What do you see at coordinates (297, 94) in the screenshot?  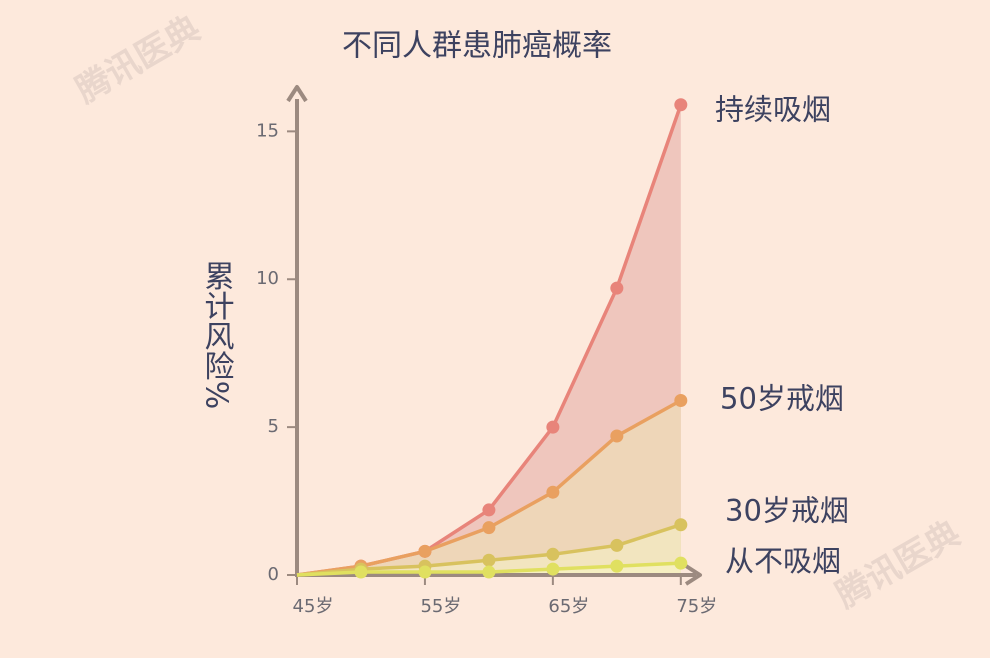 I see `y-axis-arrow` at bounding box center [297, 94].